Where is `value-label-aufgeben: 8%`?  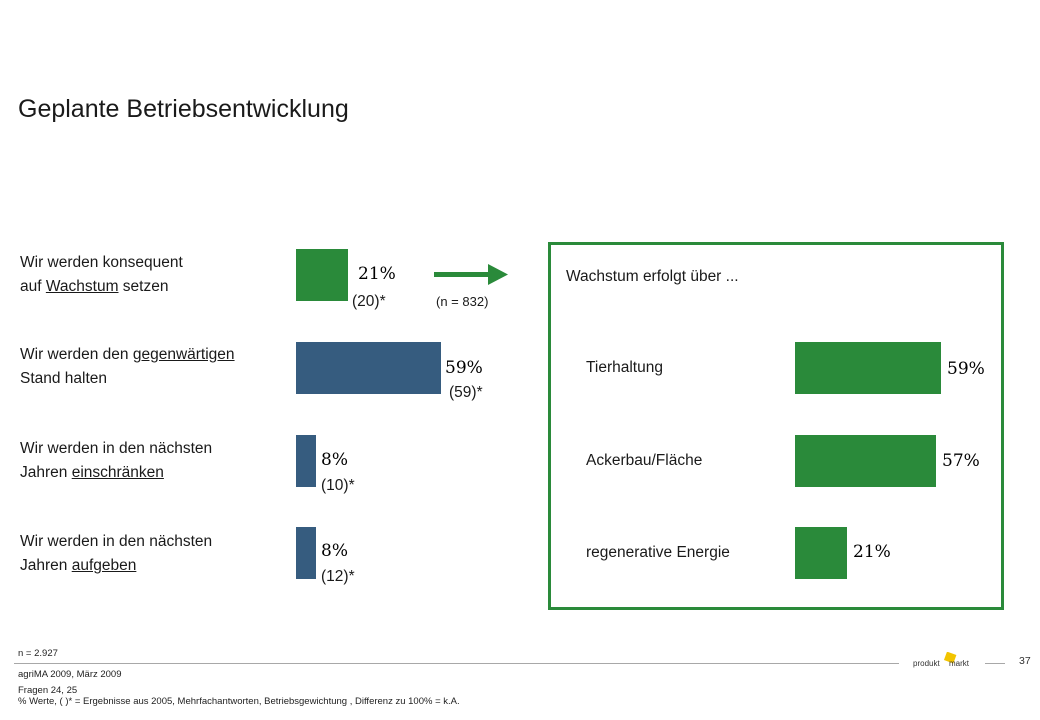 value-label-aufgeben: 8% is located at coordinates (334, 551).